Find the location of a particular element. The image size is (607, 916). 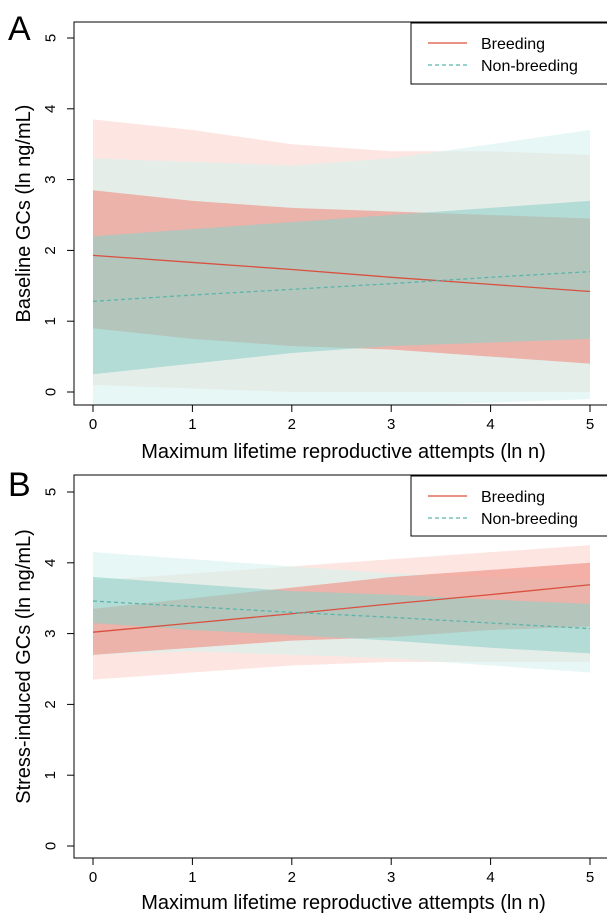

panel-letter: B is located at coordinates (19, 485).